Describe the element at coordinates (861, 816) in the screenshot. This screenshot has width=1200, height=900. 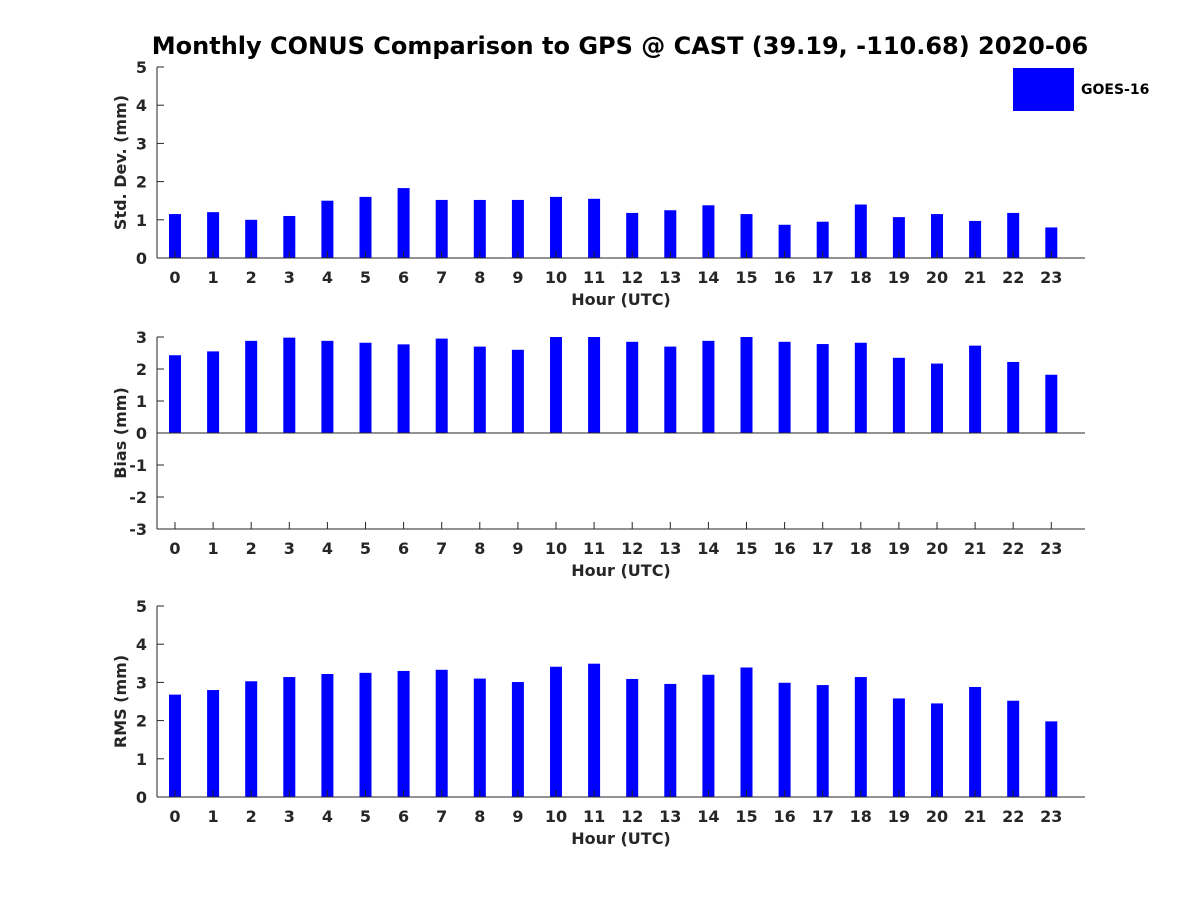
I see `x-tick-label: 18` at that location.